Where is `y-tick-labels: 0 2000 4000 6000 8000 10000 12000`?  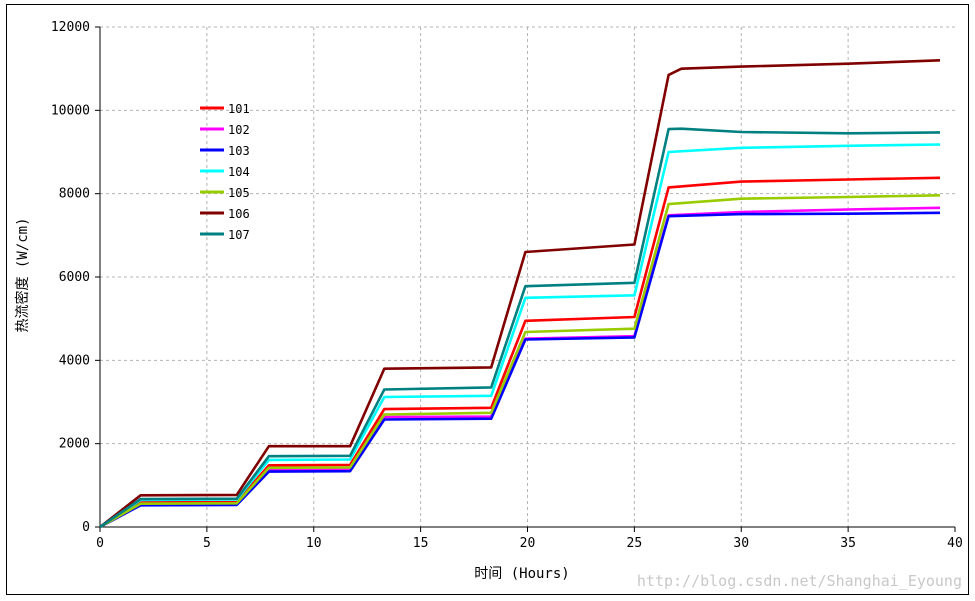 y-tick-labels: 0 2000 4000 6000 8000 10000 12000 is located at coordinates (70, 277).